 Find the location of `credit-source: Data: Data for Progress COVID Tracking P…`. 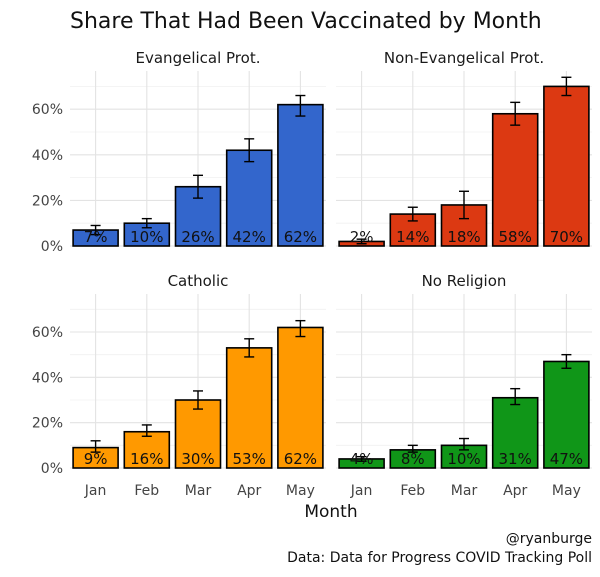

credit-source: Data: Data for Progress COVID Tracking P… is located at coordinates (439, 558).